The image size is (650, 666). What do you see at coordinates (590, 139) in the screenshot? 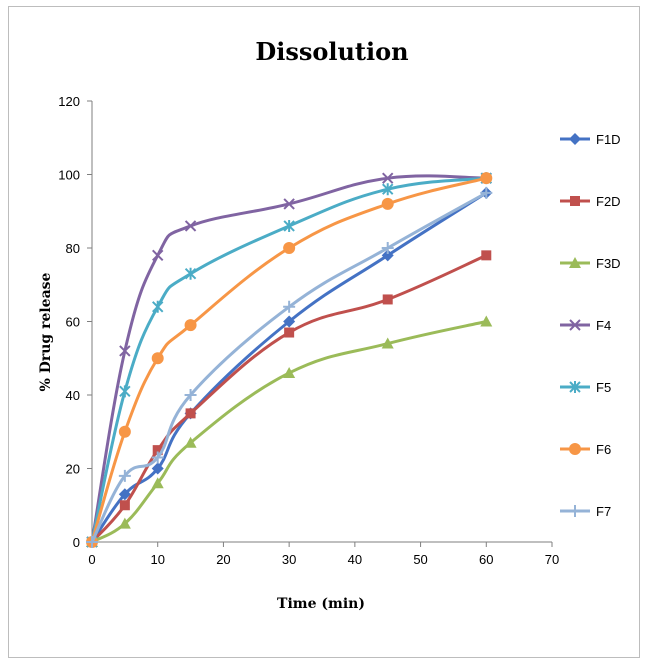
I see `legend-item-f1d: F1D` at bounding box center [590, 139].